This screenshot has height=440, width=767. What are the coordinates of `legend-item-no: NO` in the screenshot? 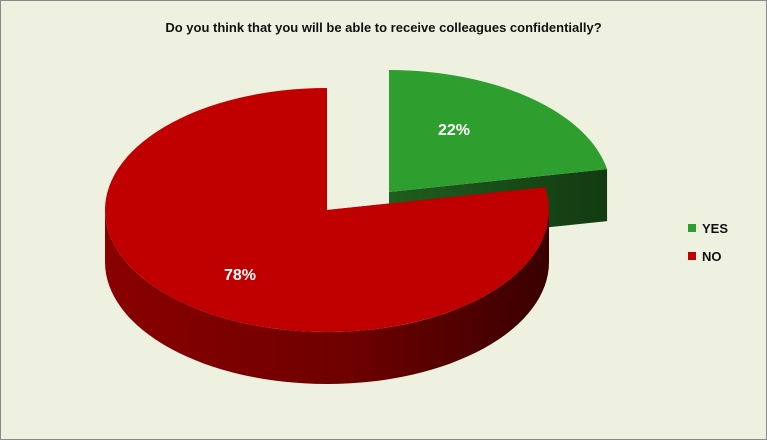 It's located at (708, 256).